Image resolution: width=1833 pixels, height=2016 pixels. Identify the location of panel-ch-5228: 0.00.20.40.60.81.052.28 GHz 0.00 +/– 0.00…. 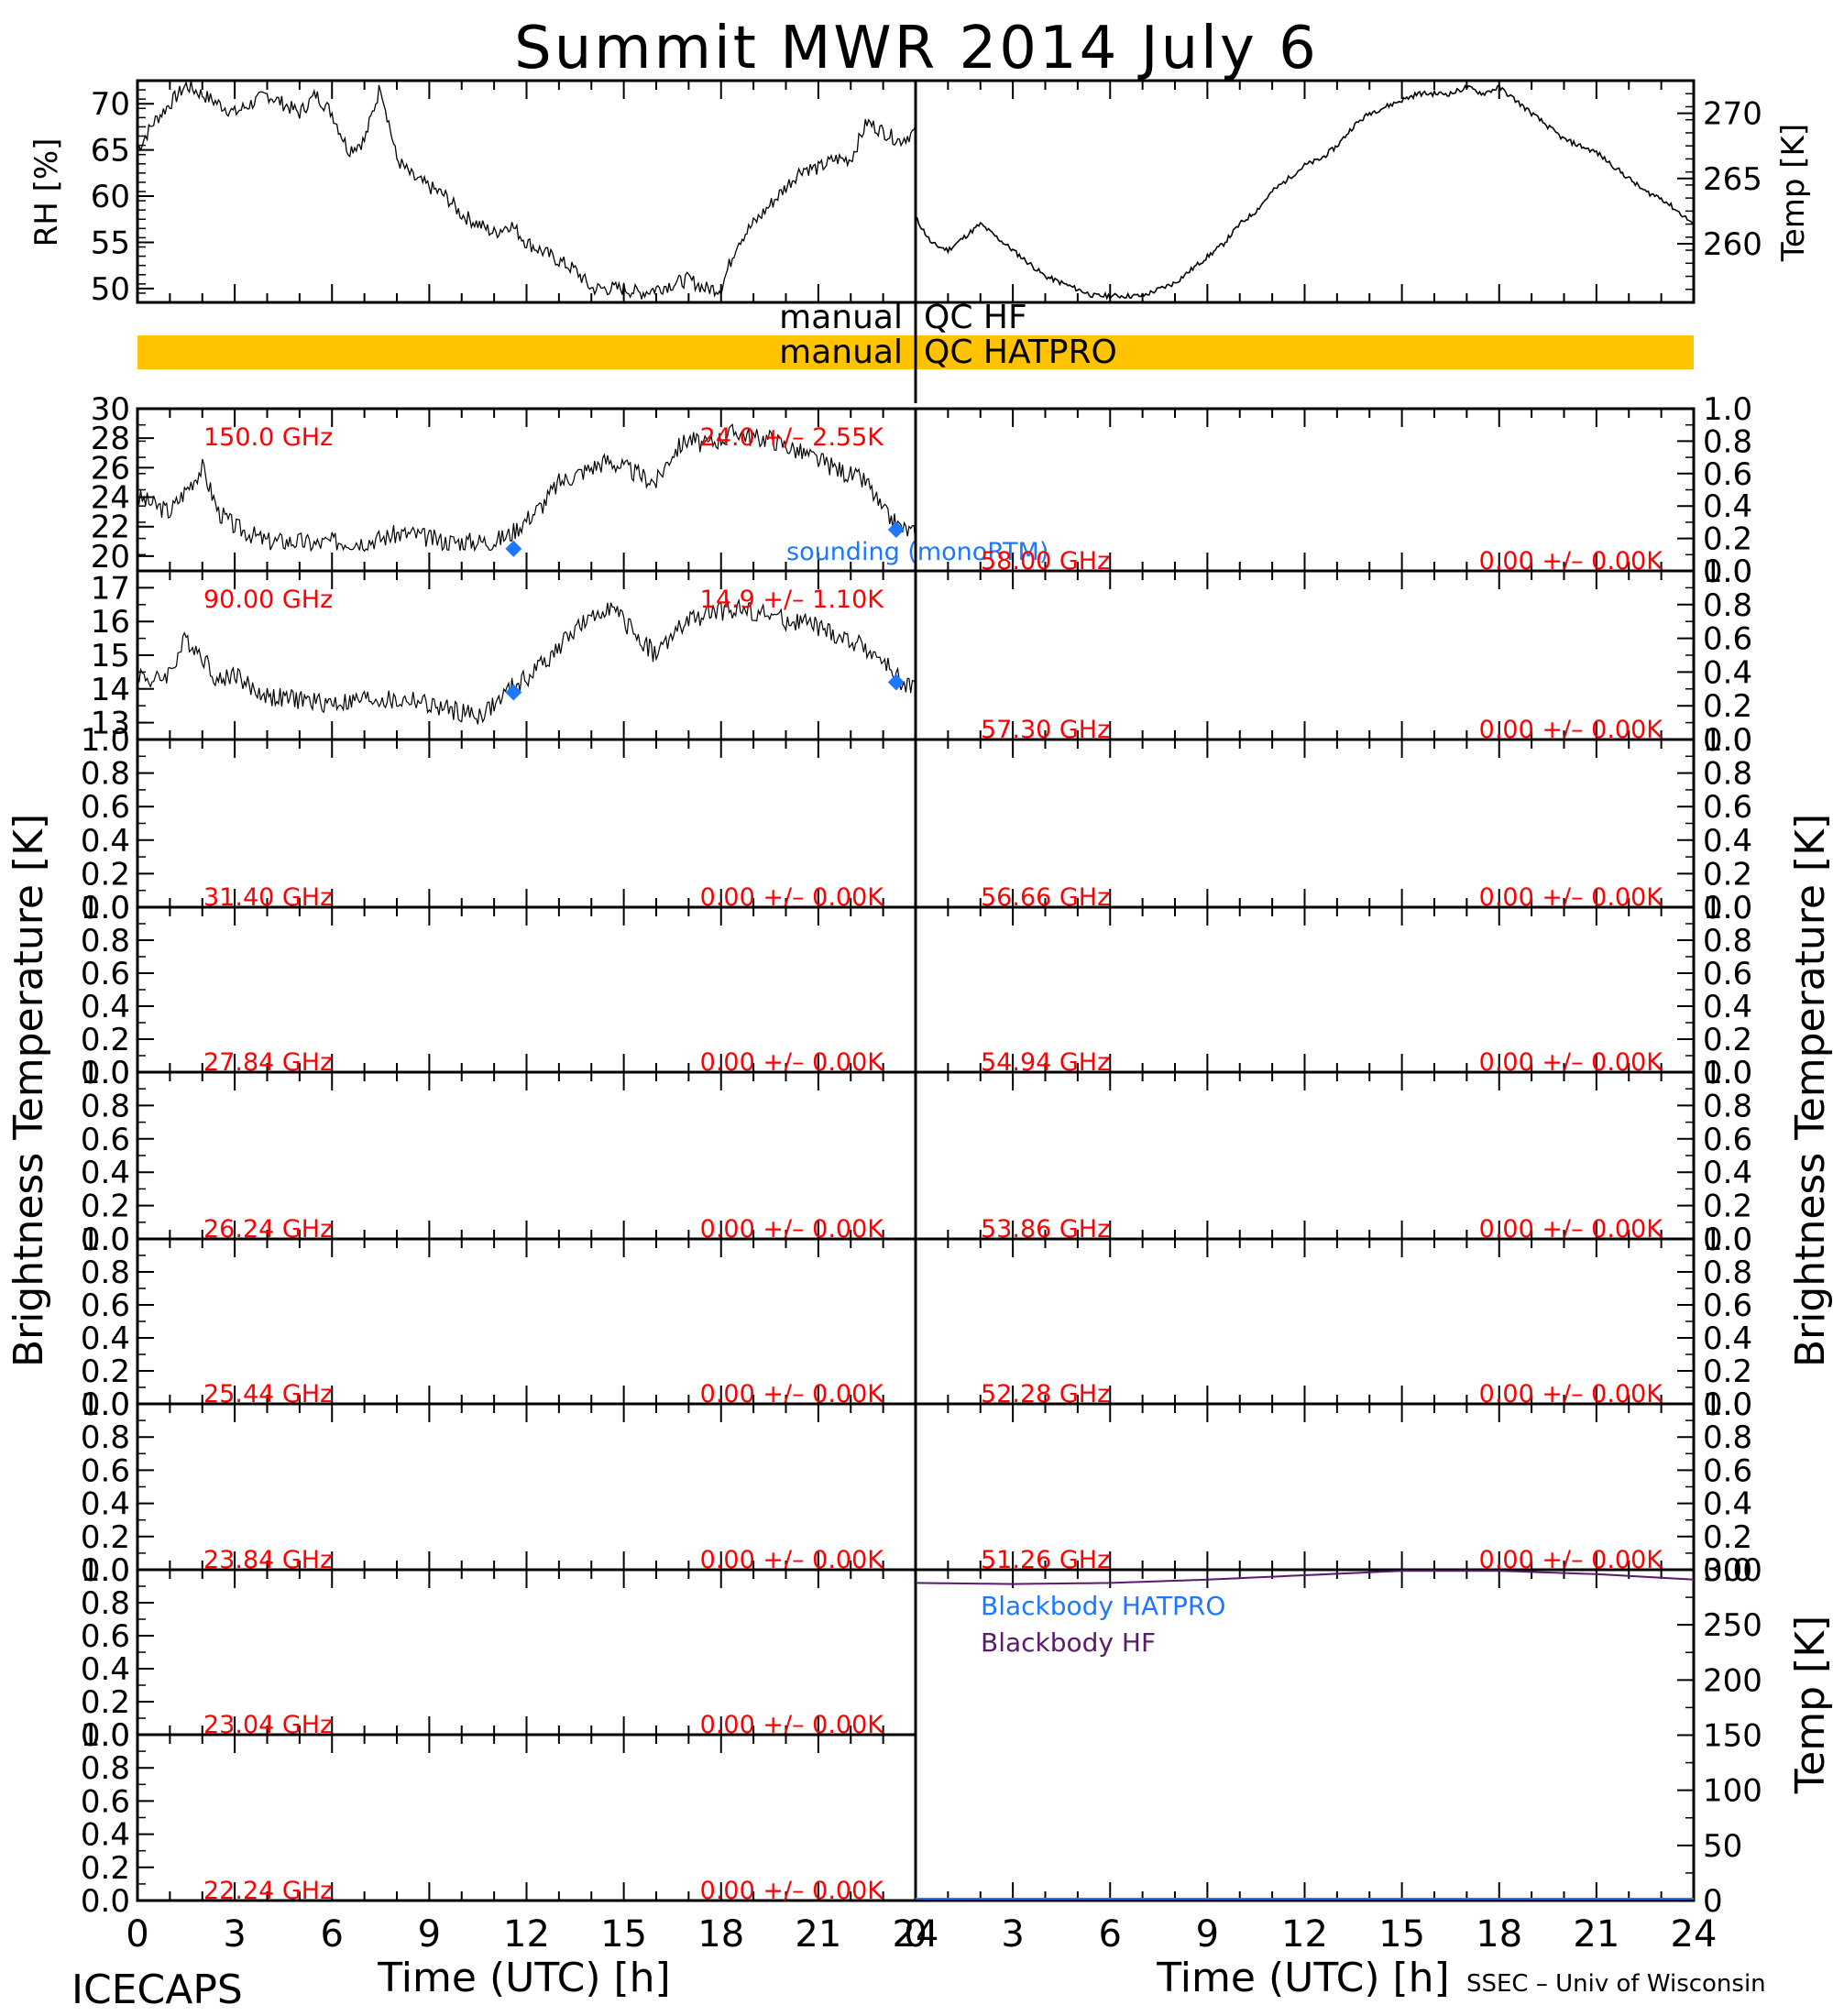
(1333, 1322).